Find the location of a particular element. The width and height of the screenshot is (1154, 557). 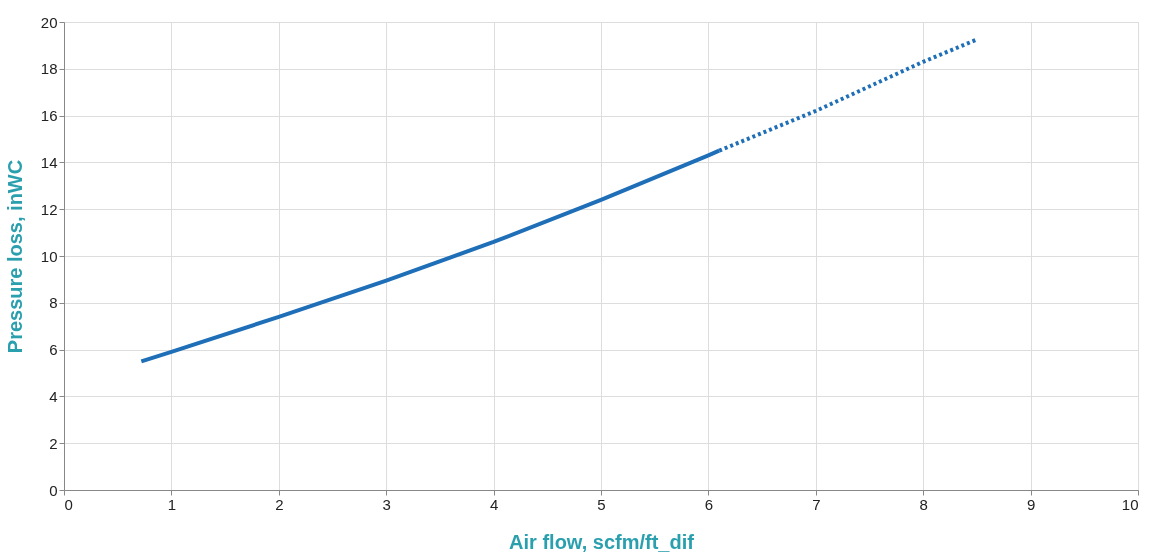

x-tick-label: 5 is located at coordinates (601, 504).